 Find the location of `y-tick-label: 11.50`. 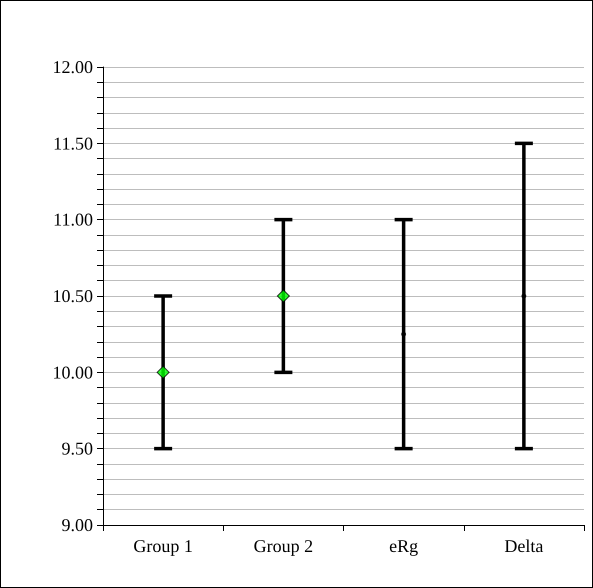

y-tick-label: 11.50 is located at coordinates (73, 143).